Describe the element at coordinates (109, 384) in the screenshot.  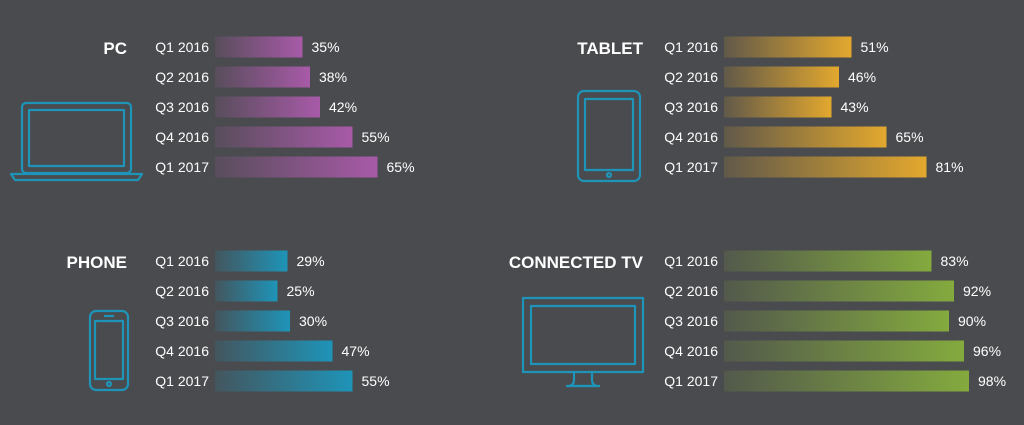
I see `phone-home-button` at that location.